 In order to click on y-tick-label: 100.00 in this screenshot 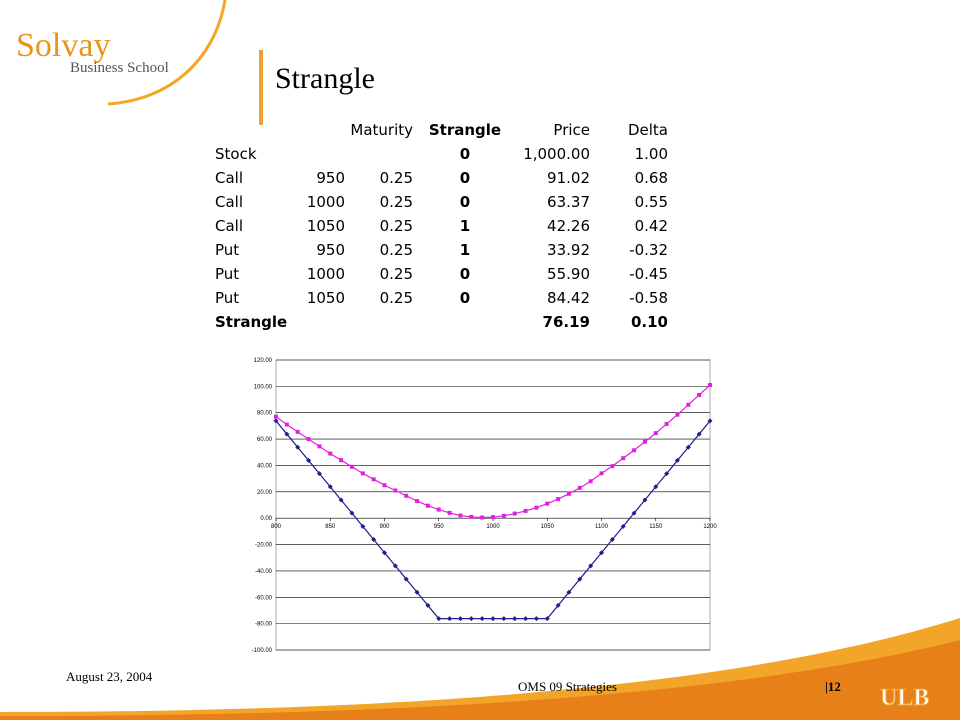, I will do `click(263, 387)`.